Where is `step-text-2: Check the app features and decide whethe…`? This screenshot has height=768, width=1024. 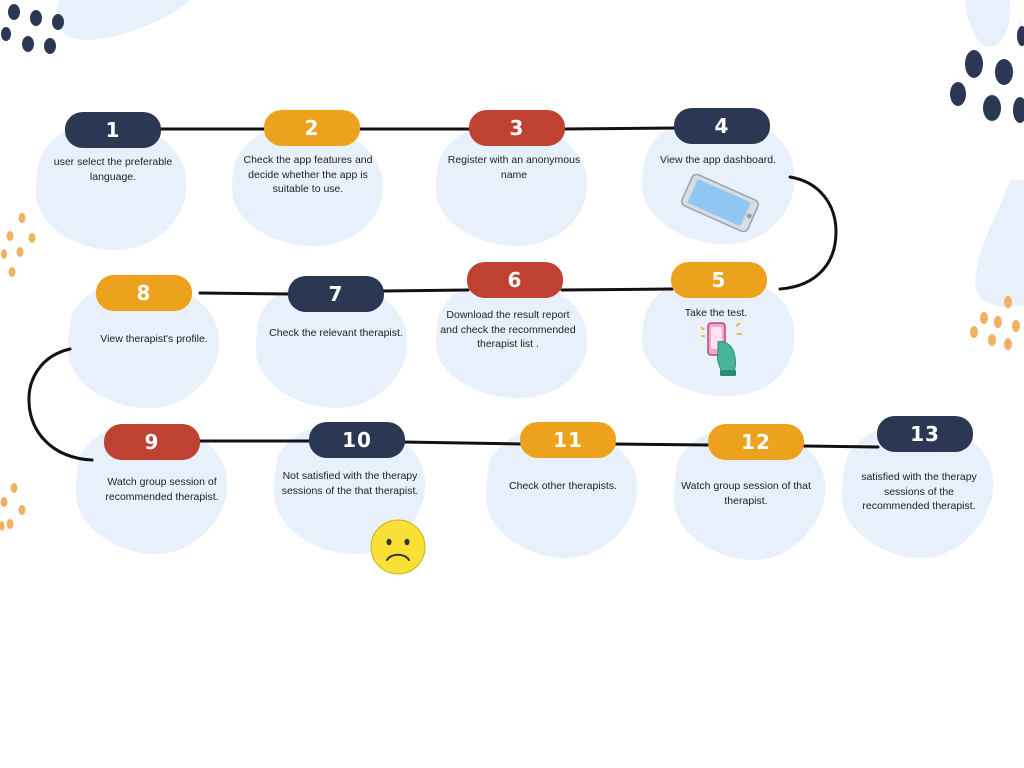
step-text-2: Check the app features and decide whethe… is located at coordinates (308, 174).